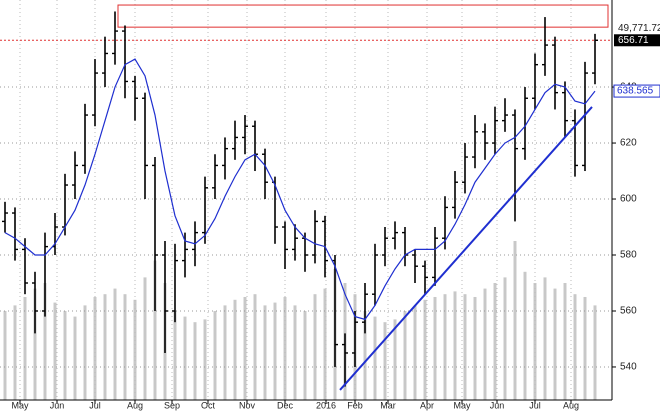 The image size is (660, 412). I want to click on y-tick-label: 580, so click(628, 255).